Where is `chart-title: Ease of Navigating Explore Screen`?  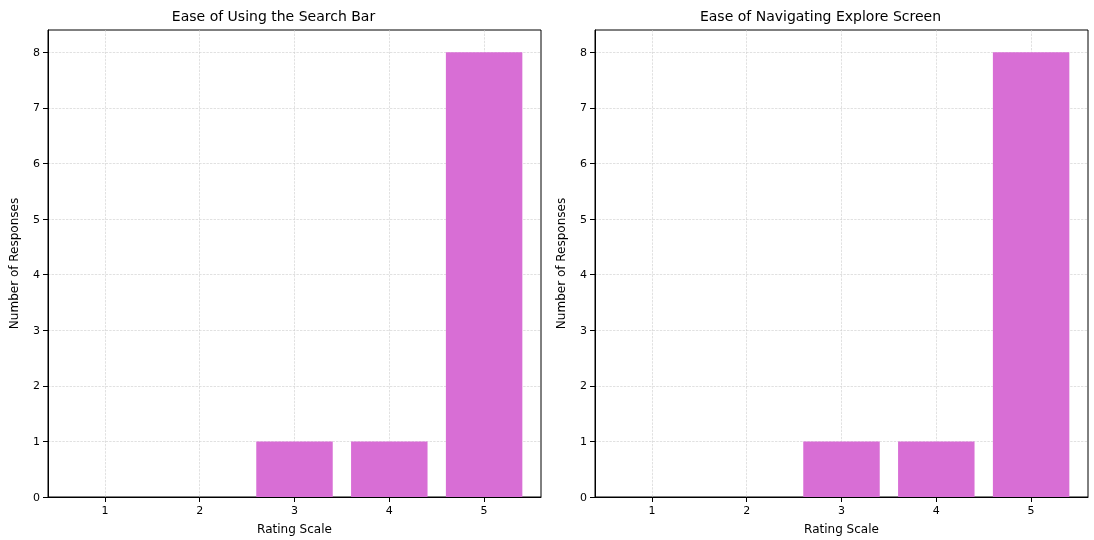
chart-title: Ease of Navigating Explore Screen is located at coordinates (820, 16).